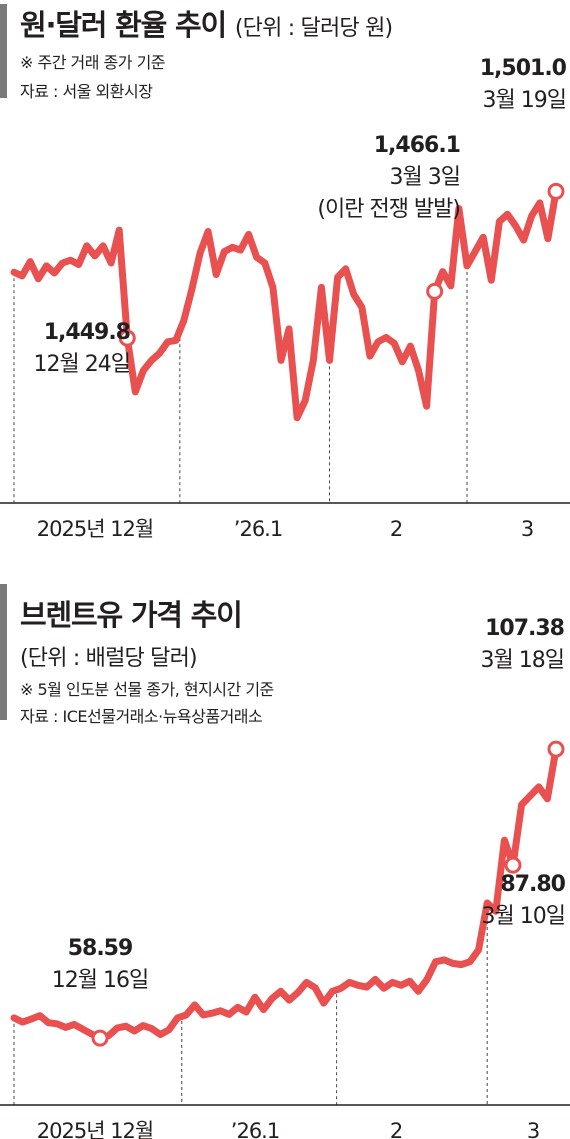  Describe the element at coordinates (388, 209) in the screenshot. I see `fx-annotation-note: (이란 전쟁 발발)` at that location.